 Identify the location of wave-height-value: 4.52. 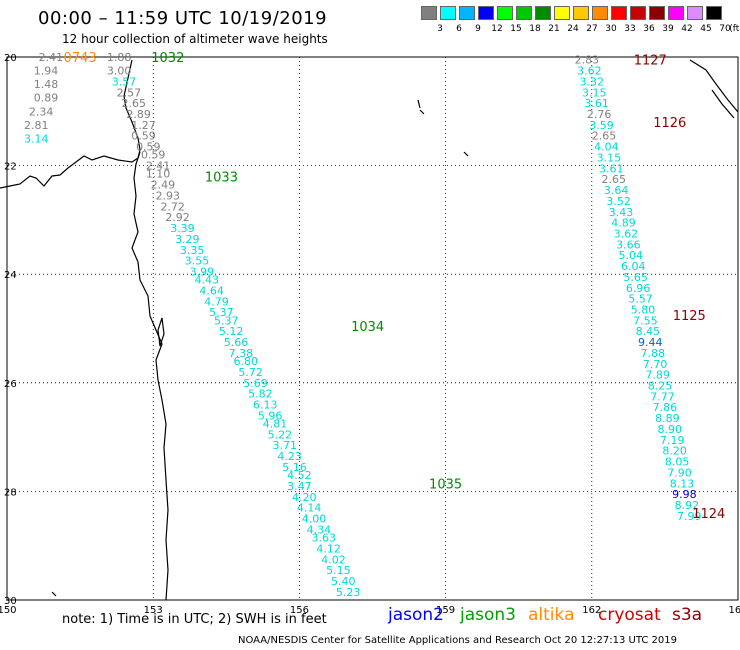
(299, 475).